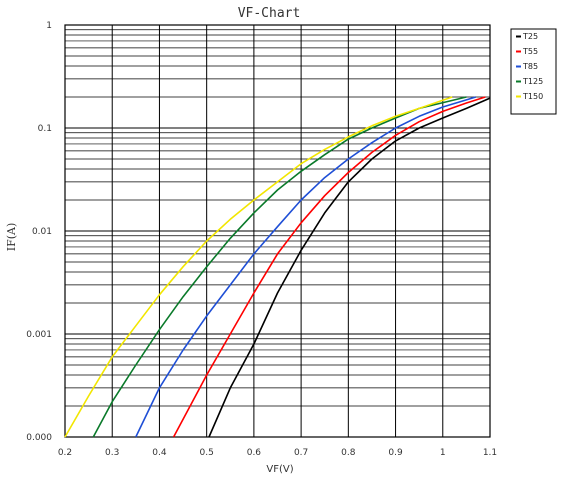 The image size is (565, 485). I want to click on x-tick-label: 0.7, so click(301, 453).